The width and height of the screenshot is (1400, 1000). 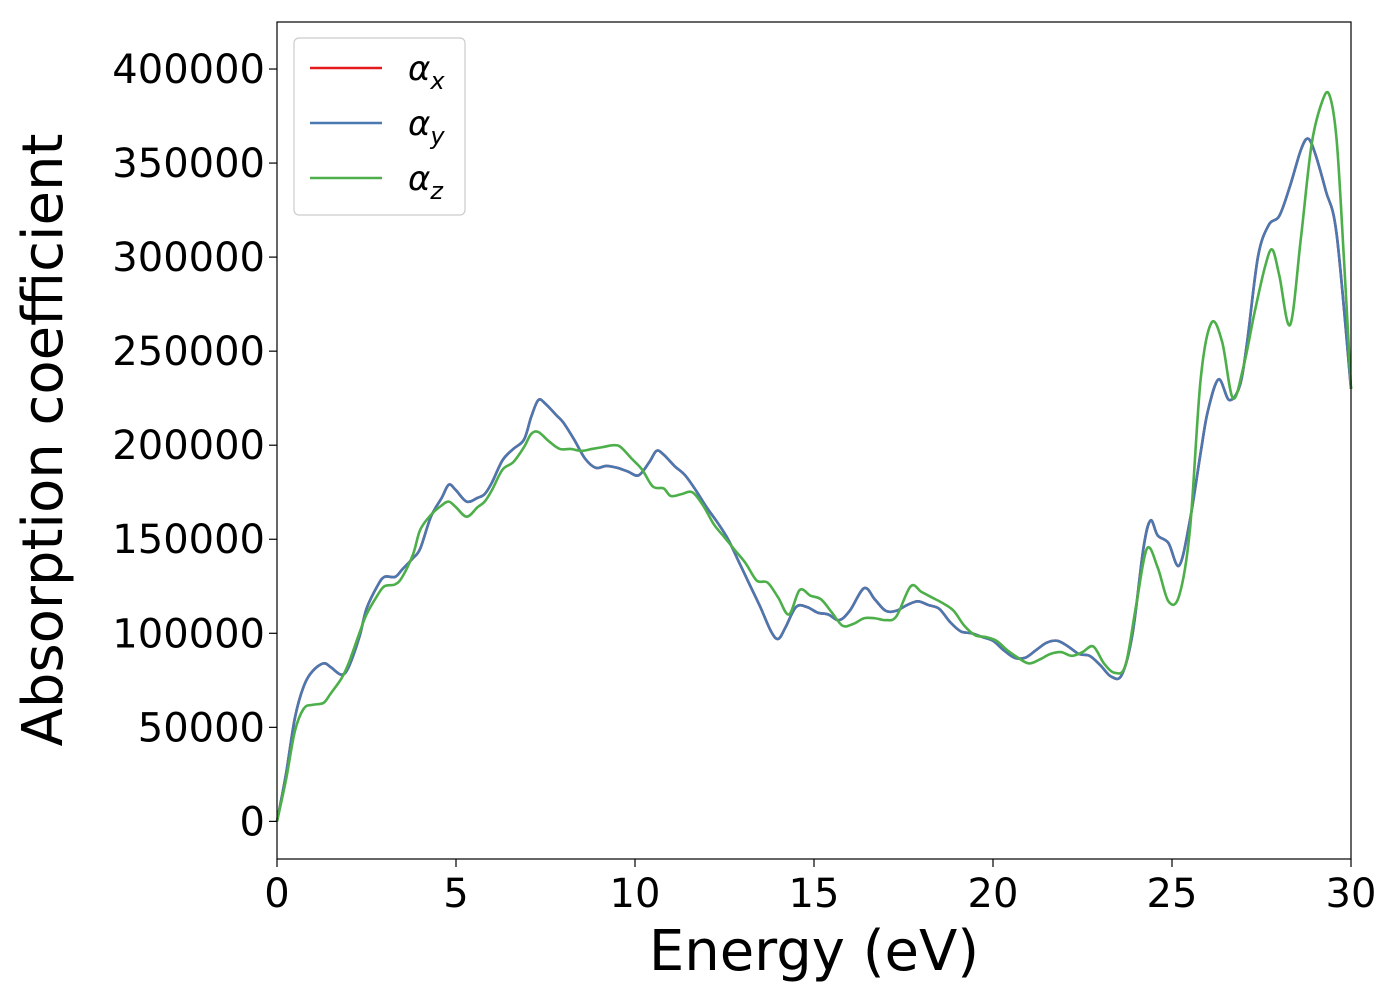 I want to click on y-tick-label: 300000, so click(x=188, y=258).